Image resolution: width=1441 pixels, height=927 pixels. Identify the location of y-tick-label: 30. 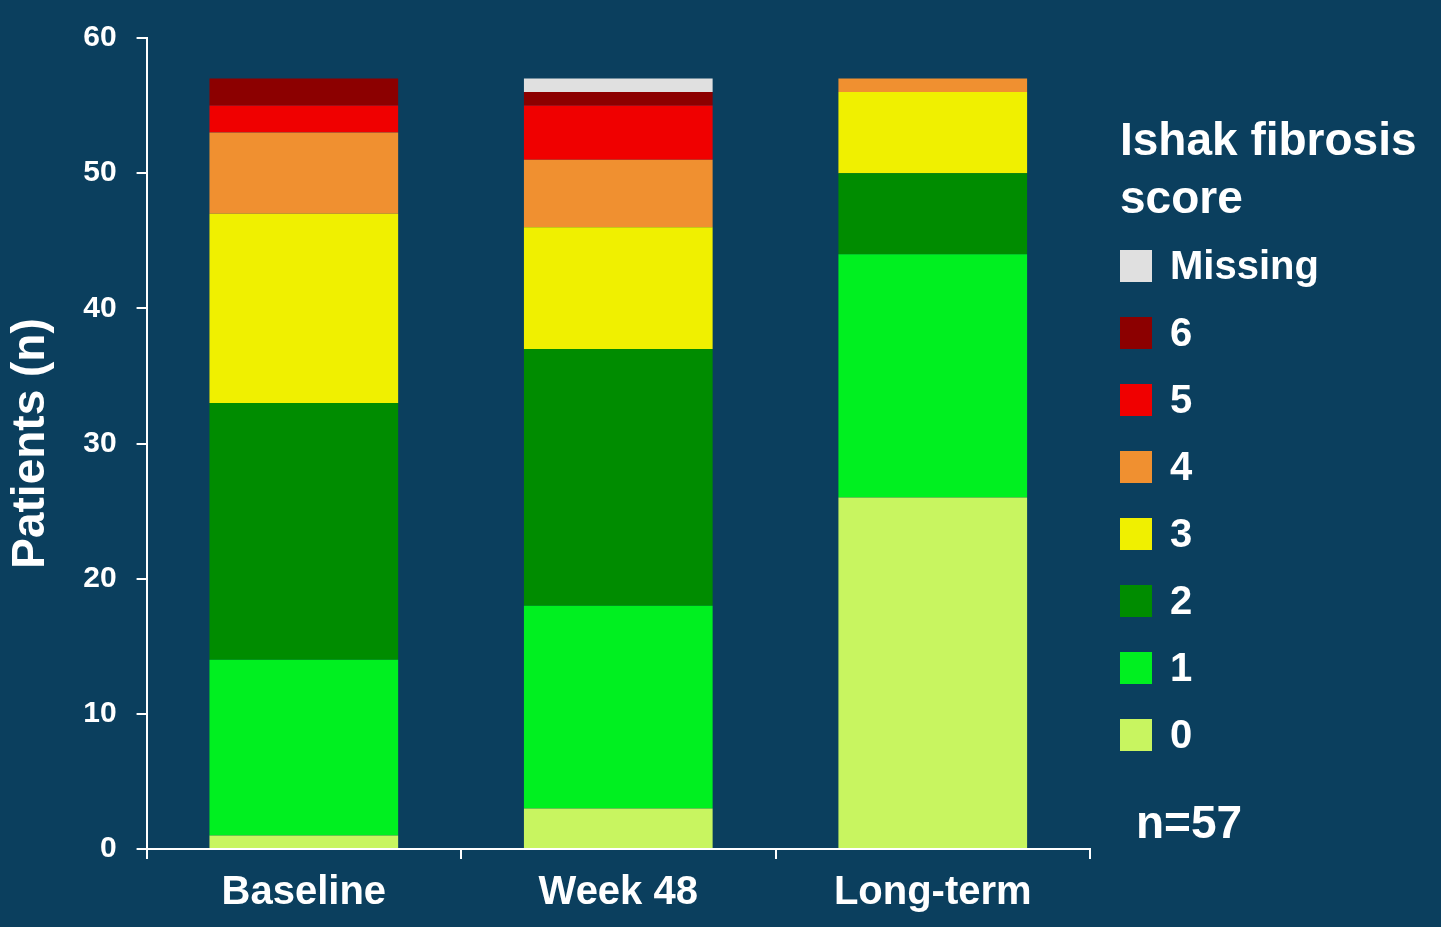
(100, 441).